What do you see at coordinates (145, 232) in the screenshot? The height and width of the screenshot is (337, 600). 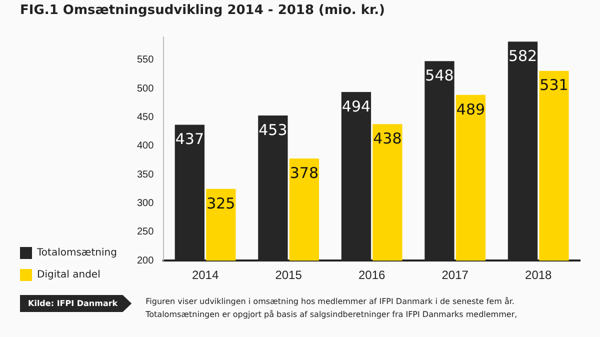 I see `y-tick-label: 250` at bounding box center [145, 232].